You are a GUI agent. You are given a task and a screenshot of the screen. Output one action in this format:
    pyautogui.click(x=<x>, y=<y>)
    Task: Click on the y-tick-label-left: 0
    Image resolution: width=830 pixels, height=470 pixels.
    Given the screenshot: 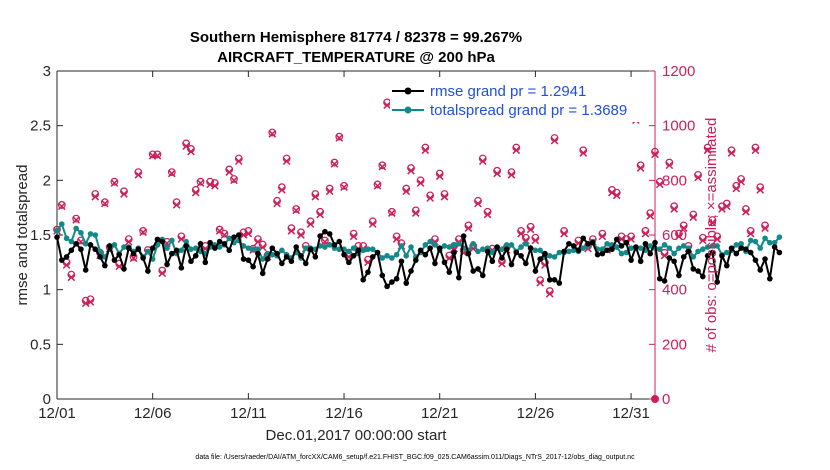 What is the action you would take?
    pyautogui.click(x=47, y=399)
    